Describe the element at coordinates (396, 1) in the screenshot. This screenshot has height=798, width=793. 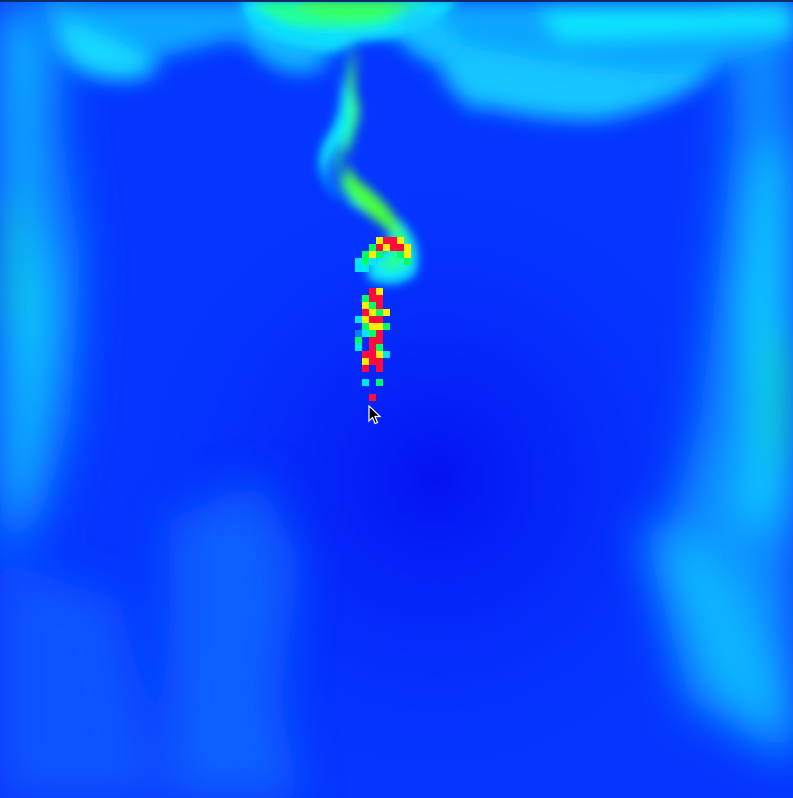
I see `window-top-edge` at that location.